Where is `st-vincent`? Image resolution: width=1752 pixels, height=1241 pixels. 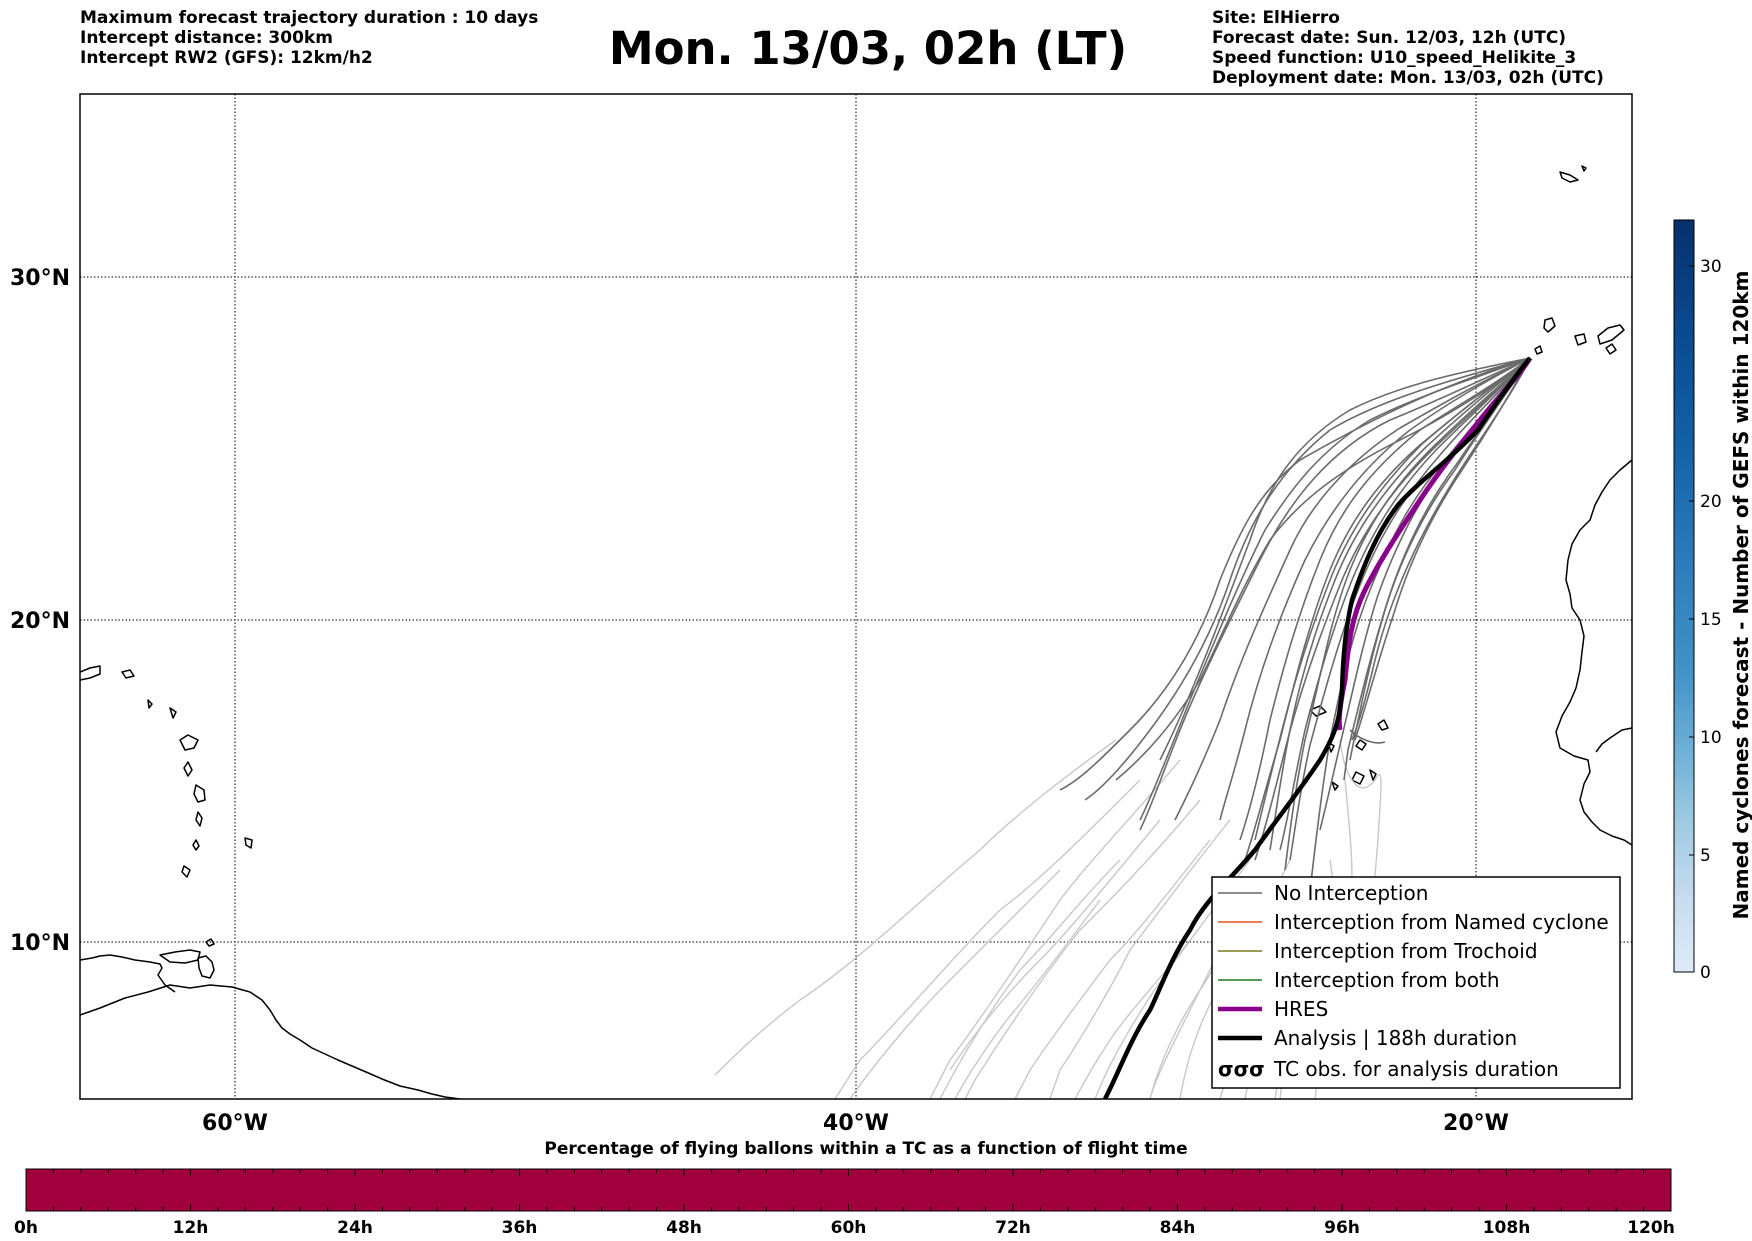 st-vincent is located at coordinates (196, 845).